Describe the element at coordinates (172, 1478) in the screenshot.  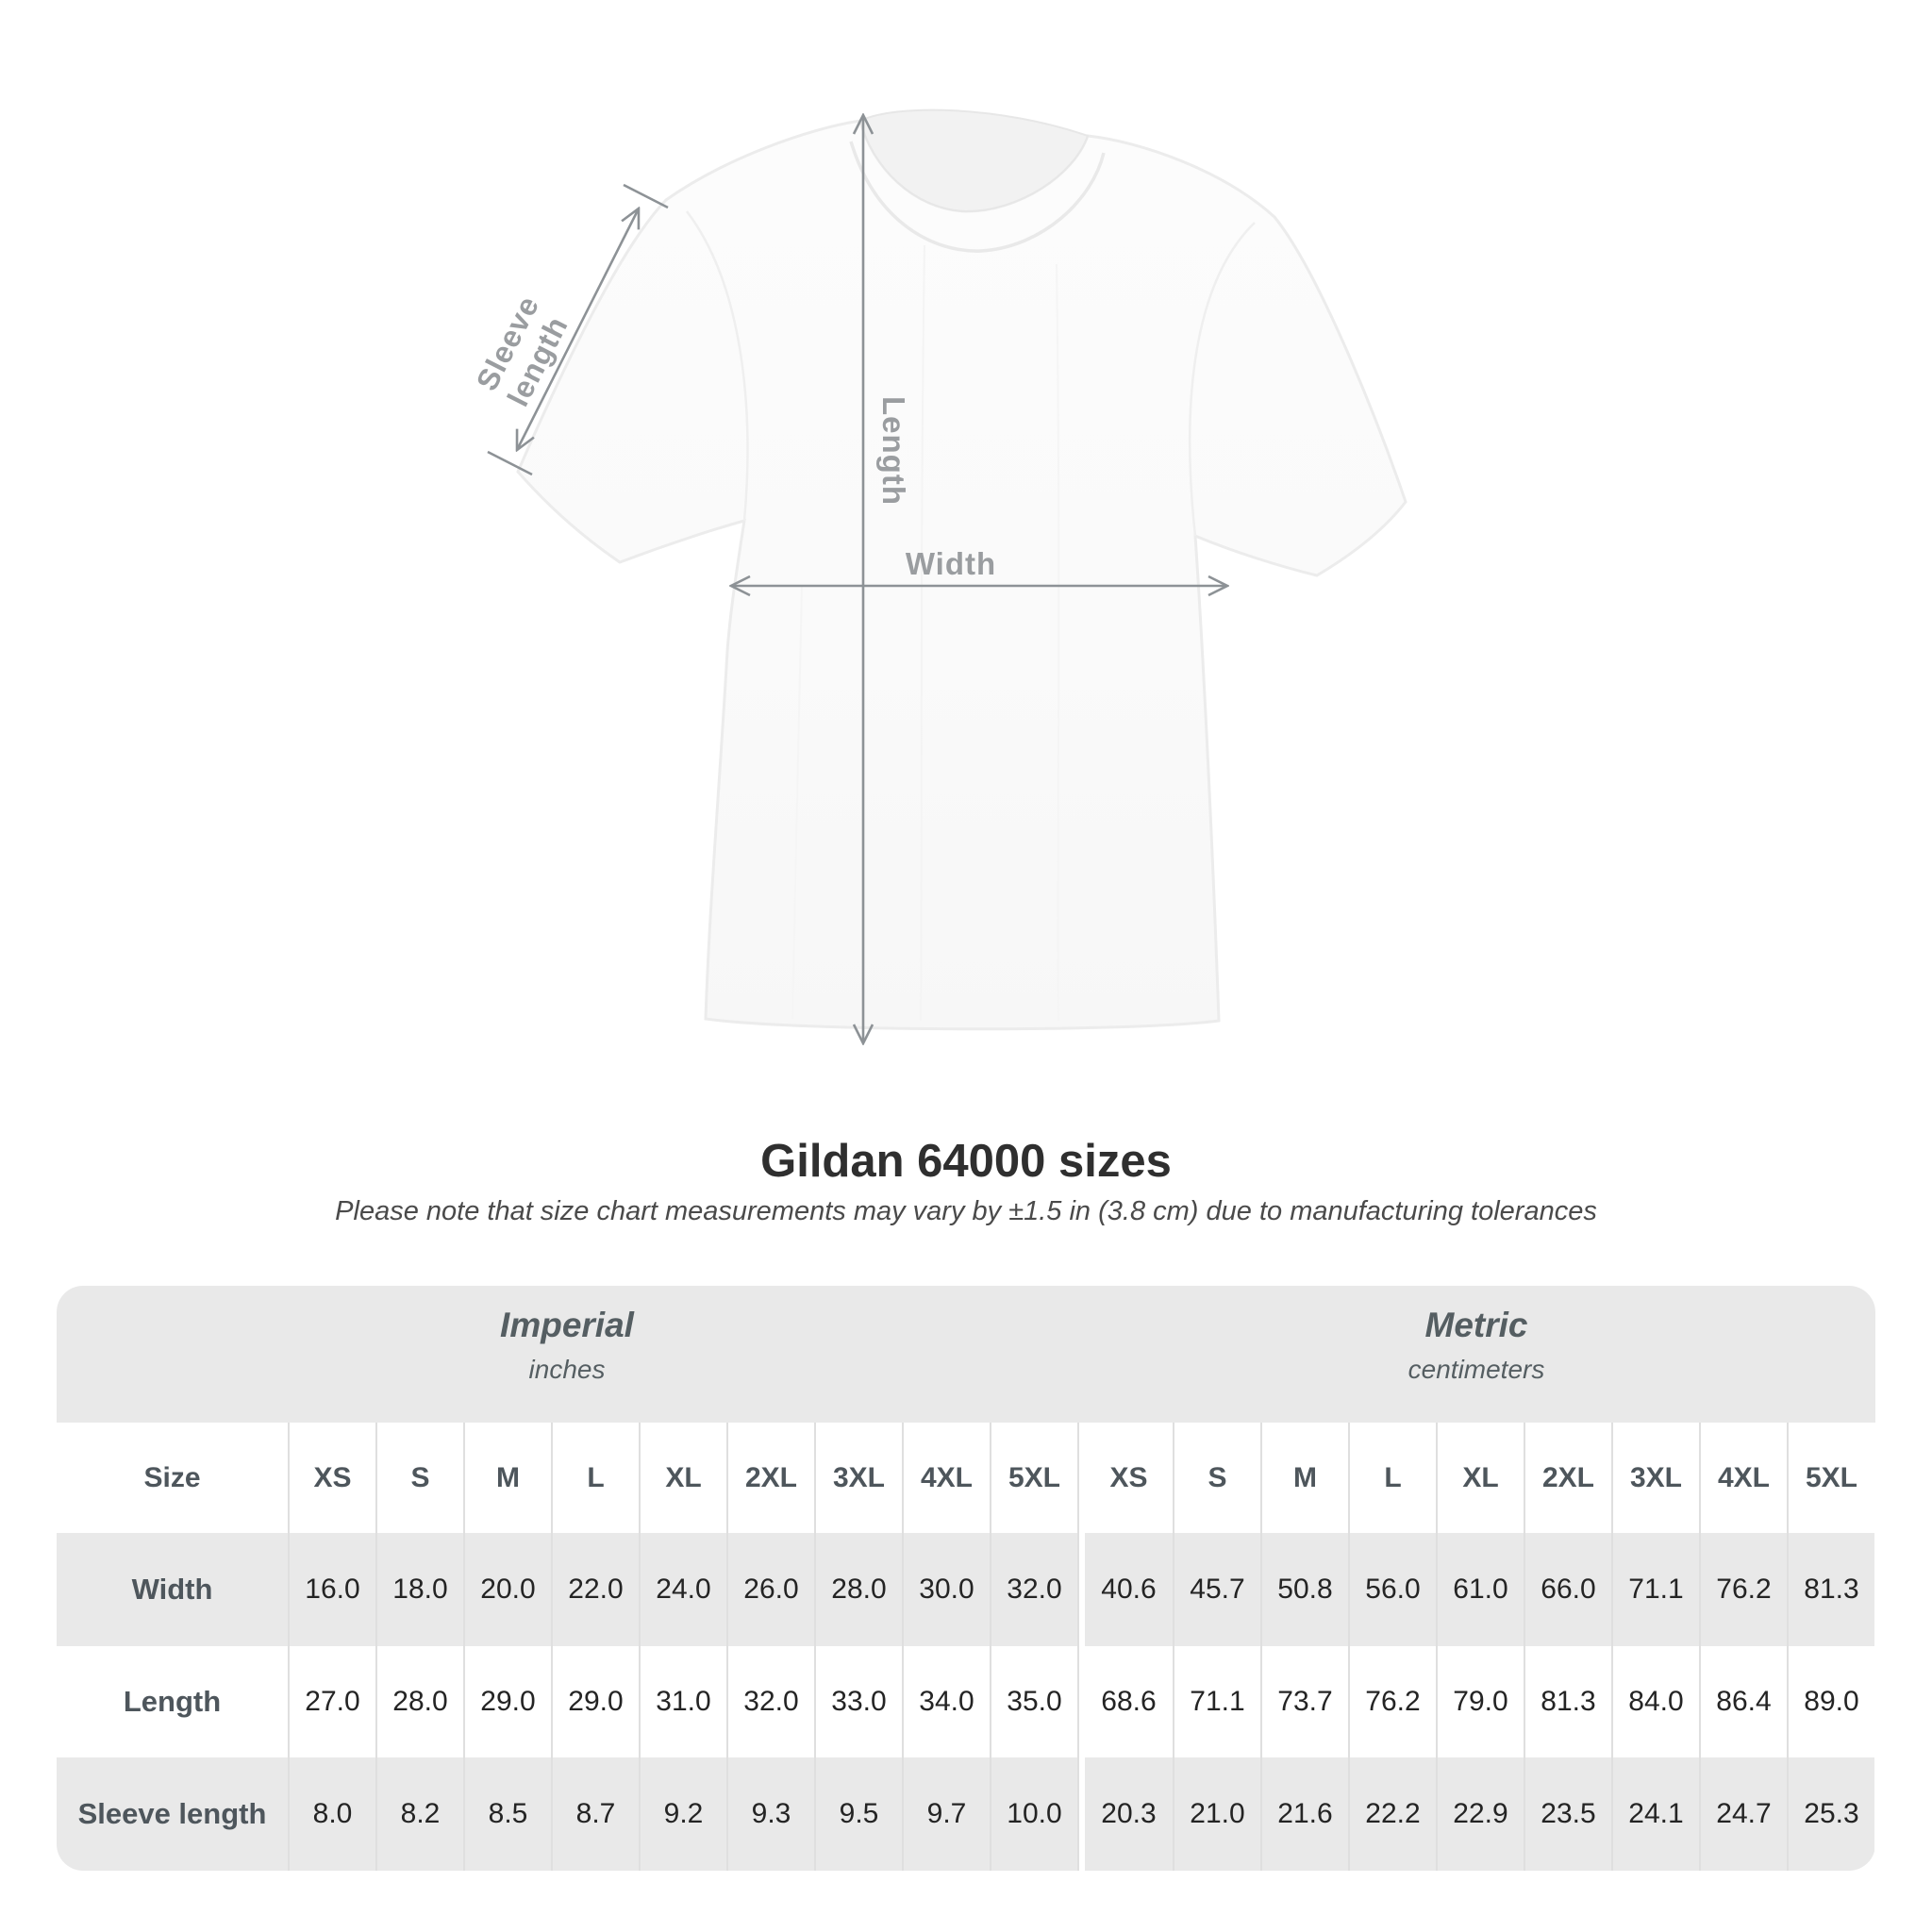
I see `size-column-header: Size` at that location.